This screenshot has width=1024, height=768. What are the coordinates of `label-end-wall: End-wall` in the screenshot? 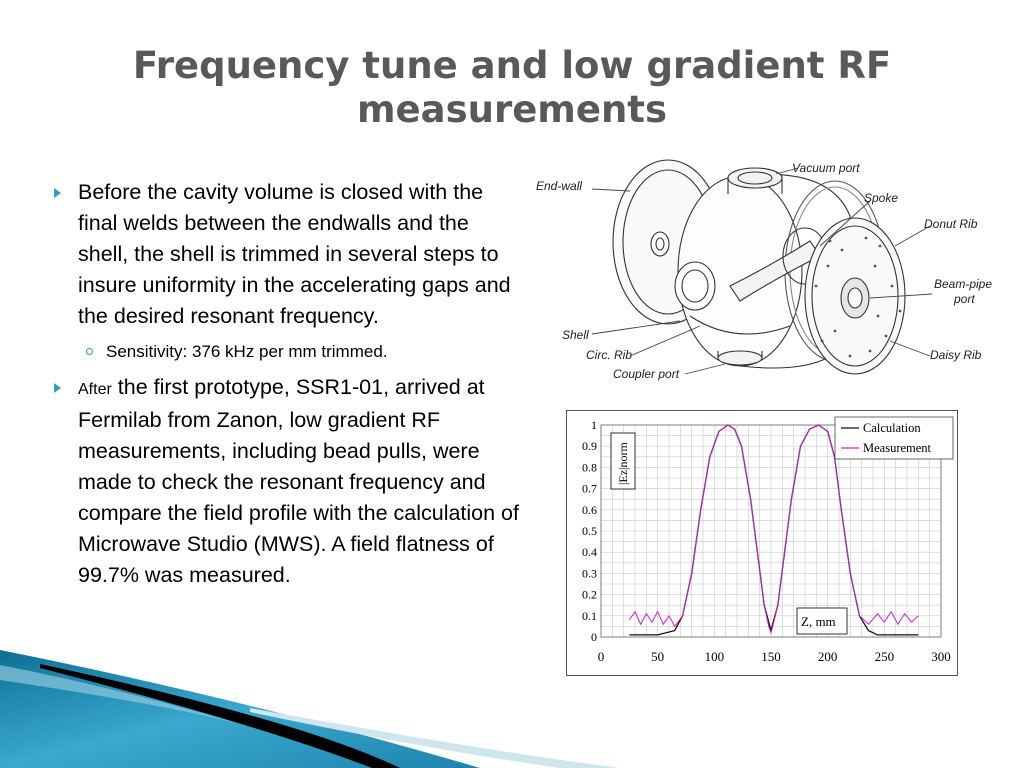 It's located at (559, 186).